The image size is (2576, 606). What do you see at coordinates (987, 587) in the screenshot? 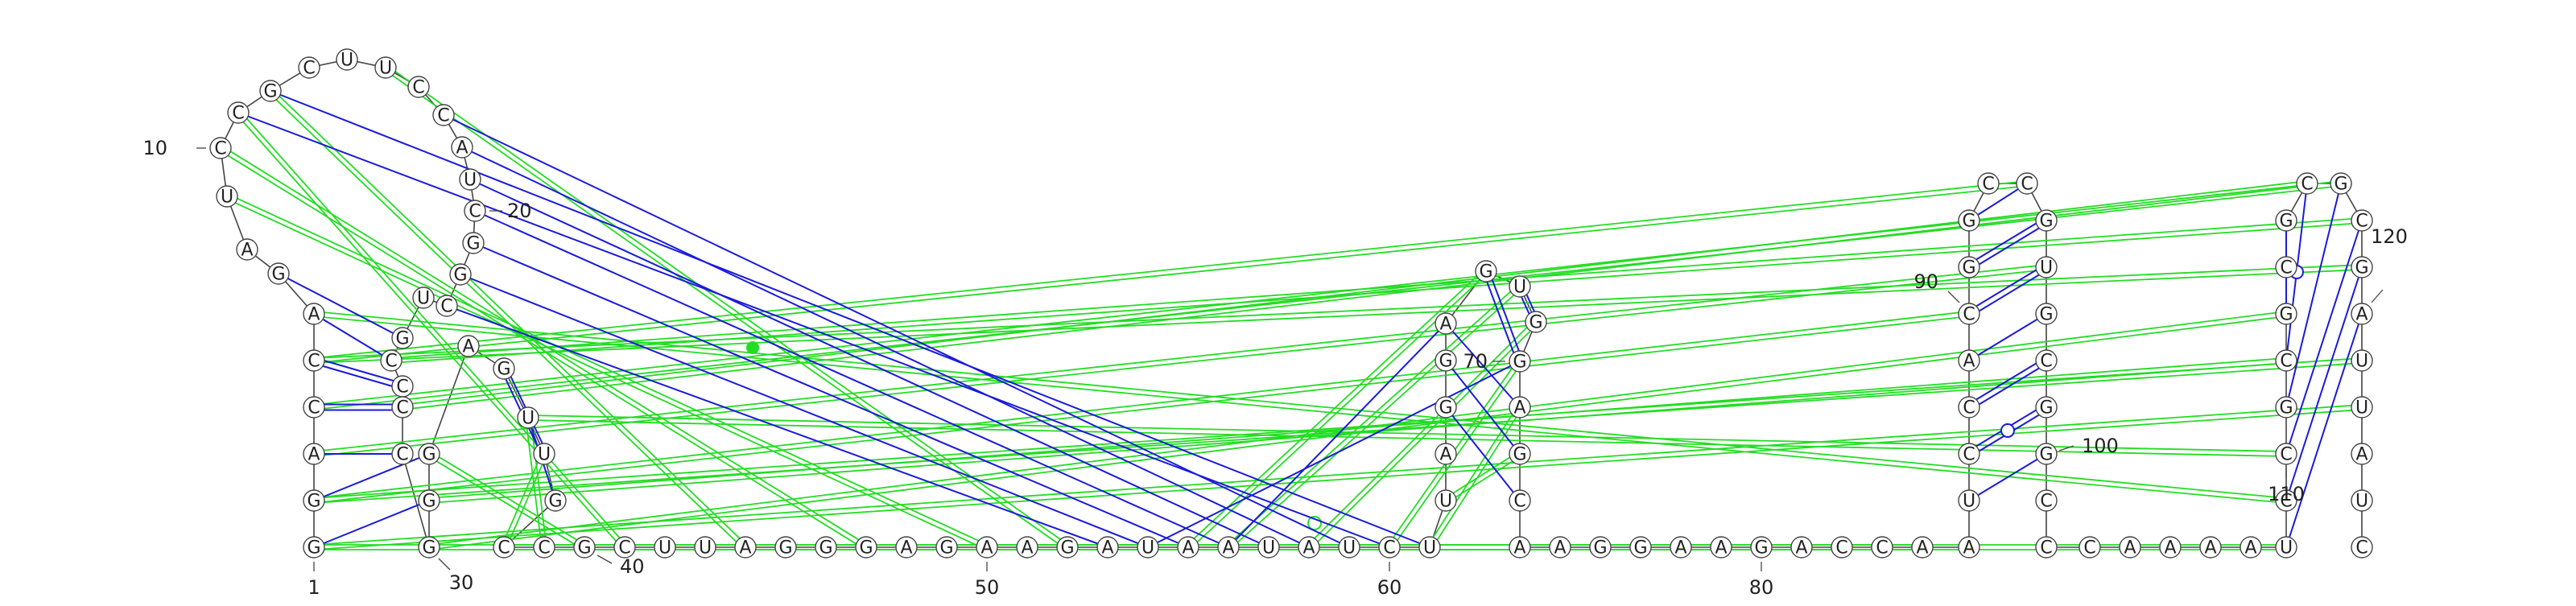
I see `position-label: 50` at bounding box center [987, 587].